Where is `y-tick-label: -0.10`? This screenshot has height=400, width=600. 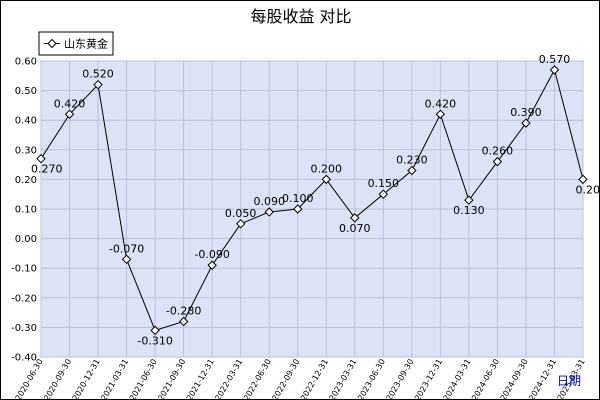 y-tick-label: -0.10 is located at coordinates (24, 269).